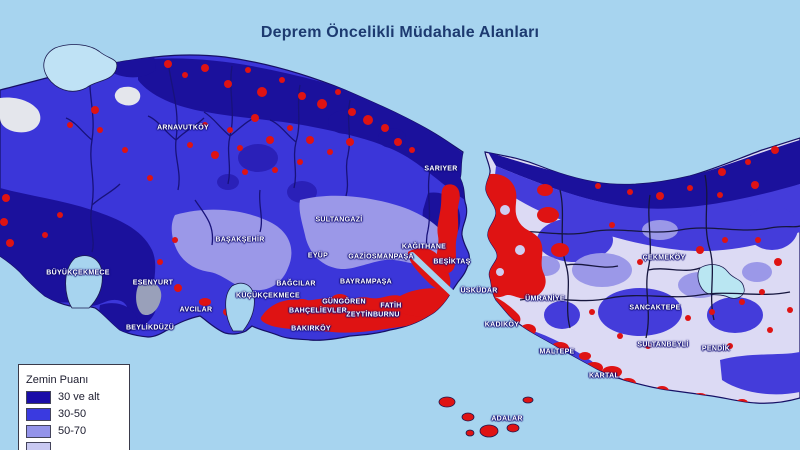 The height and width of the screenshot is (450, 800). Describe the element at coordinates (72, 414) in the screenshot. I see `legend-item-label: 30-50` at that location.